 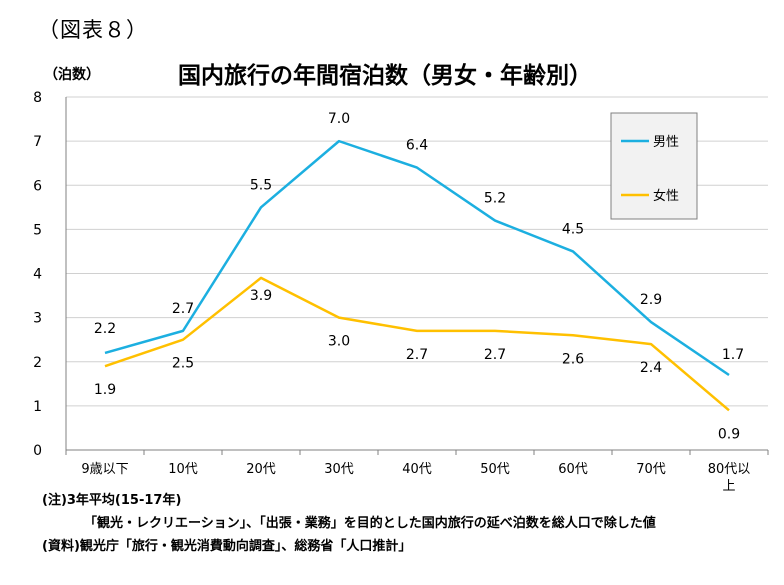 What do you see at coordinates (385, 76) in the screenshot?
I see `chart-title: 国内旅行の年間宿泊数（男女・年齢別）` at bounding box center [385, 76].